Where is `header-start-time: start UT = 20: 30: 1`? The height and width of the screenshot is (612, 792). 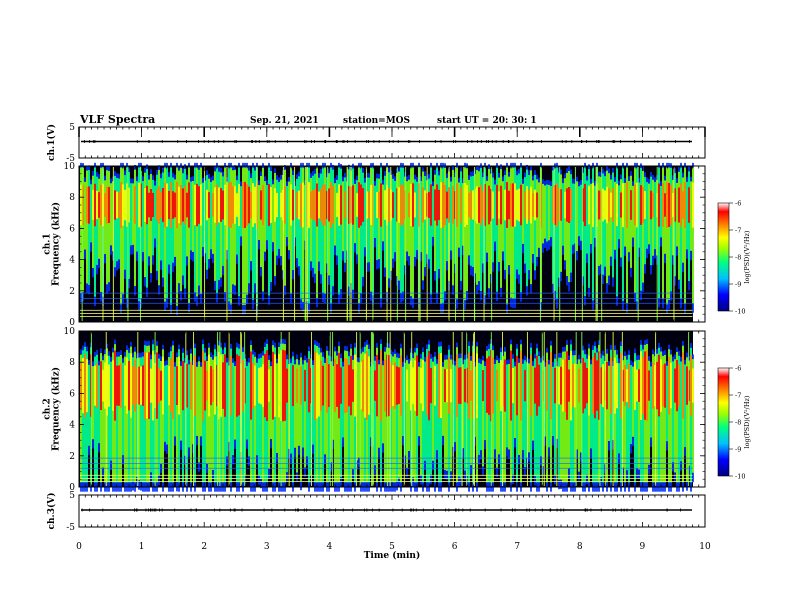
header-start-time: start UT = 20: 30: 1 is located at coordinates (487, 121).